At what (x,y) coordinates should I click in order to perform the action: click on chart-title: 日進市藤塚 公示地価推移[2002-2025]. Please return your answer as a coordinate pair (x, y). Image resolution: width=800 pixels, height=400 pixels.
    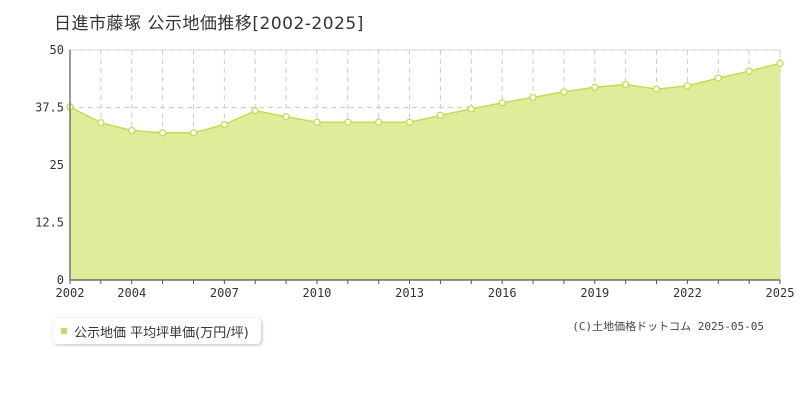
    Looking at the image, I should click on (209, 24).